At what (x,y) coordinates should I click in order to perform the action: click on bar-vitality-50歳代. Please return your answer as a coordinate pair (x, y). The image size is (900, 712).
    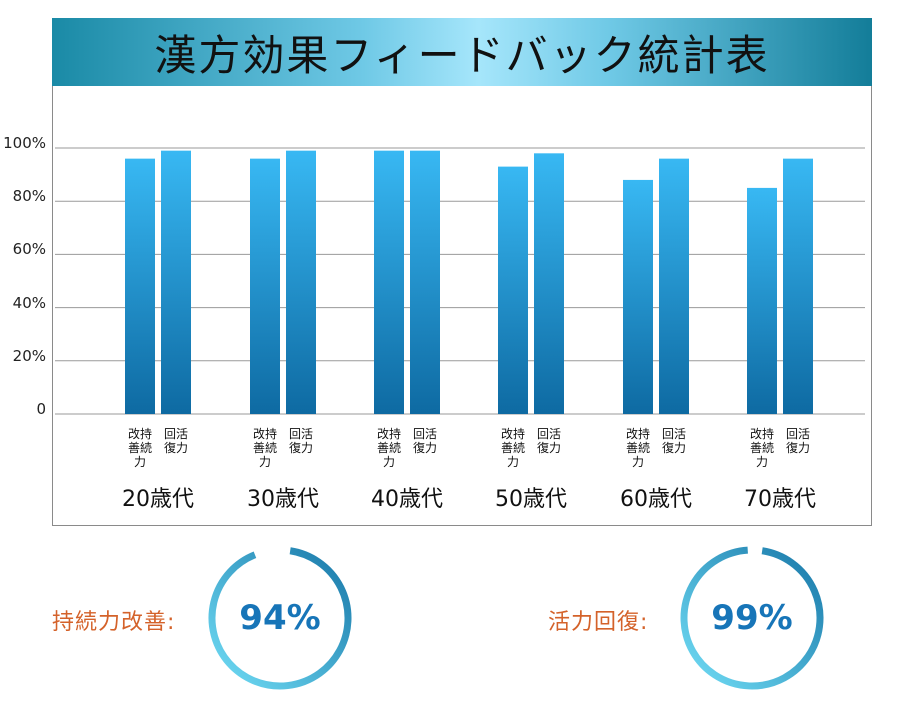
    Looking at the image, I should click on (549, 283).